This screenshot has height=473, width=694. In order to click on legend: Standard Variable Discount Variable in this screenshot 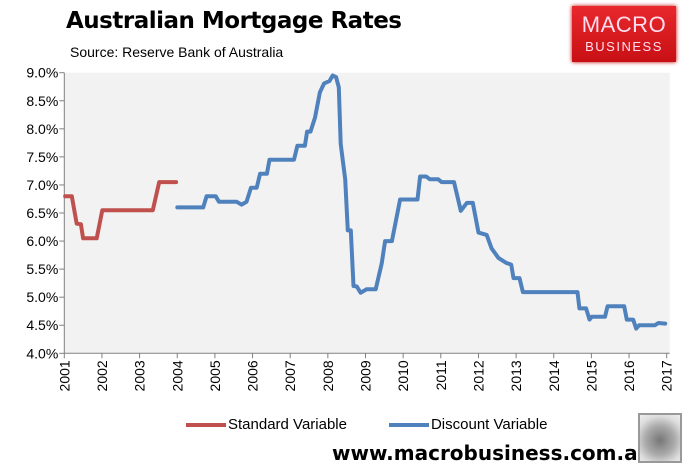, I will do `click(366, 424)`.